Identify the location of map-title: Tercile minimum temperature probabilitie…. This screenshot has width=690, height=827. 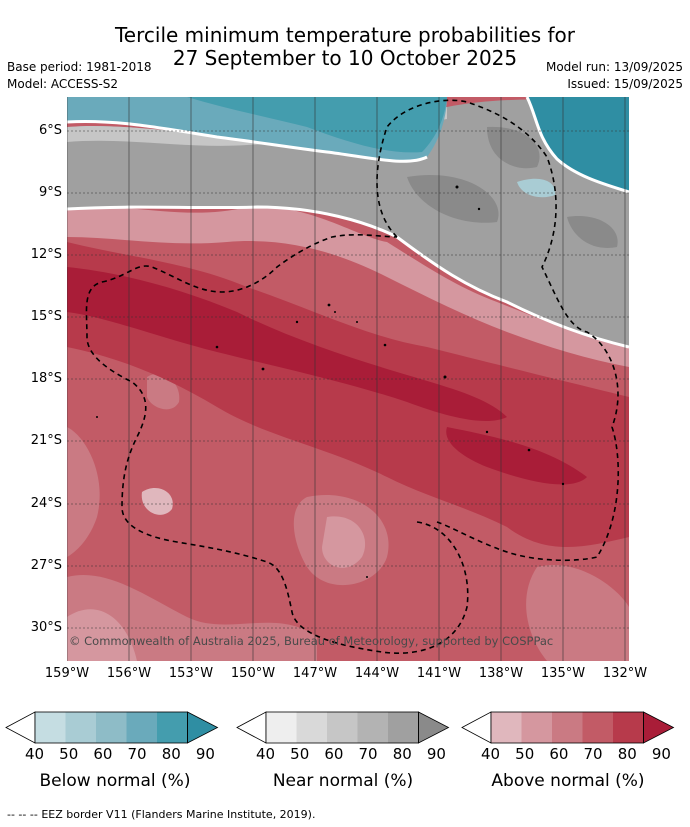
(345, 47).